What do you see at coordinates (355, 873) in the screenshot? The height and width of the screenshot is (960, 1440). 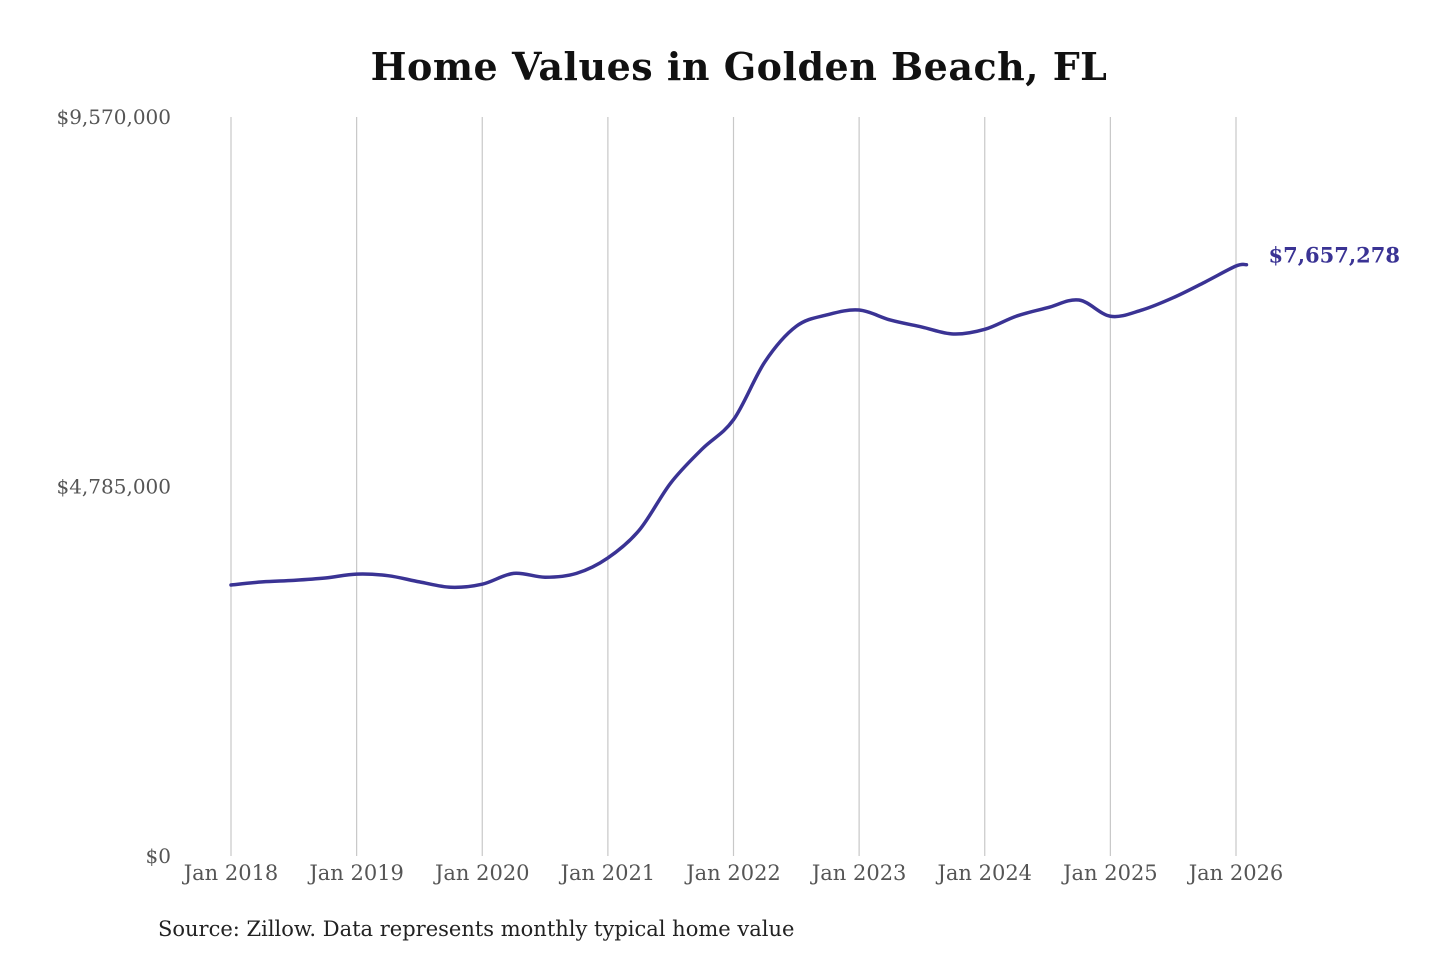 I see `x-tick-label: Jan 2019` at bounding box center [355, 873].